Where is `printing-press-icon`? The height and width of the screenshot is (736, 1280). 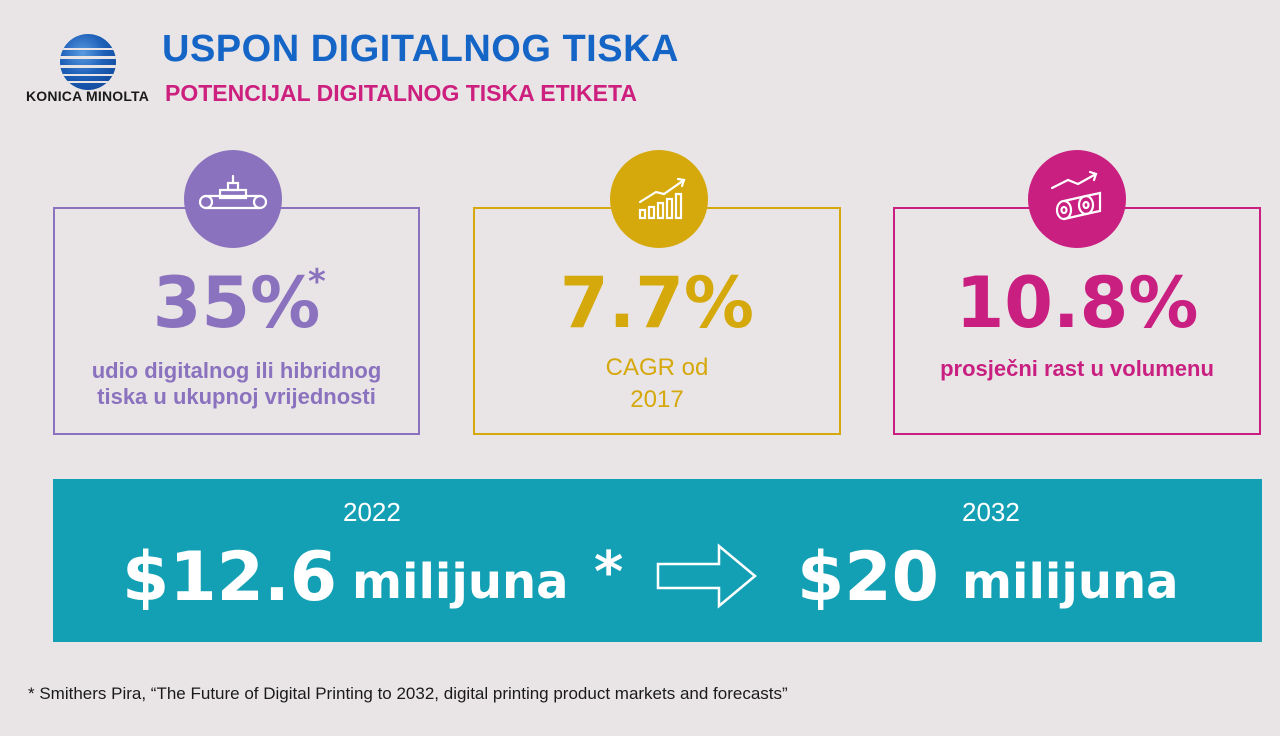
printing-press-icon is located at coordinates (233, 199).